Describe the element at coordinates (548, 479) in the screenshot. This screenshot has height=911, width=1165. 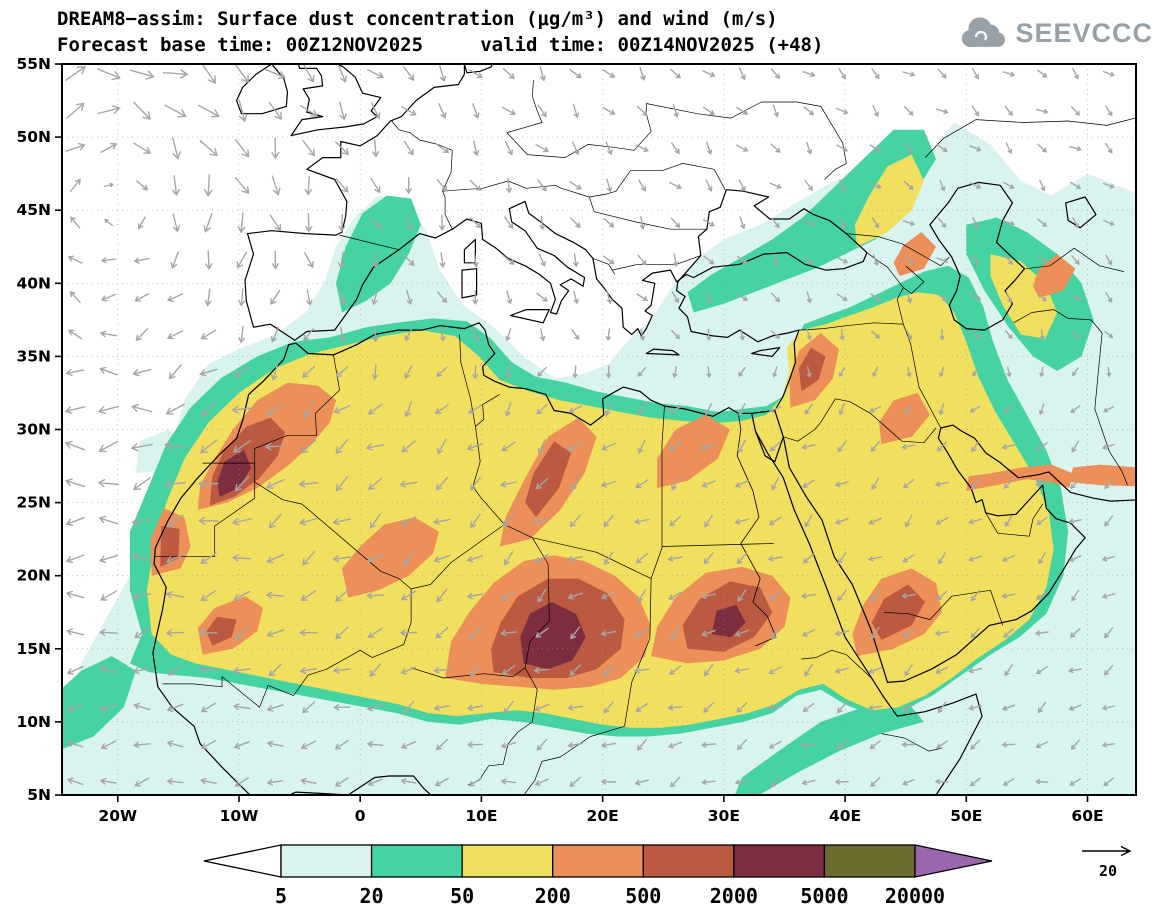
I see `dust-region-brick-libya` at that location.